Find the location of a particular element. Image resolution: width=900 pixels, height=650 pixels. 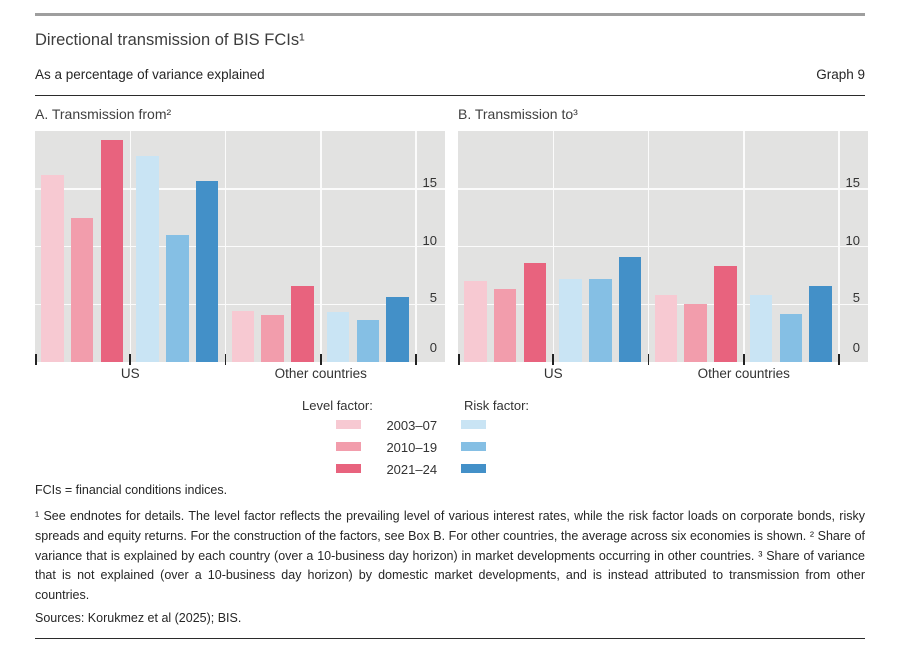

legend-level-factor-group: Level factor: 2003–07 2010–19 2021–24 is located at coordinates (369, 440).